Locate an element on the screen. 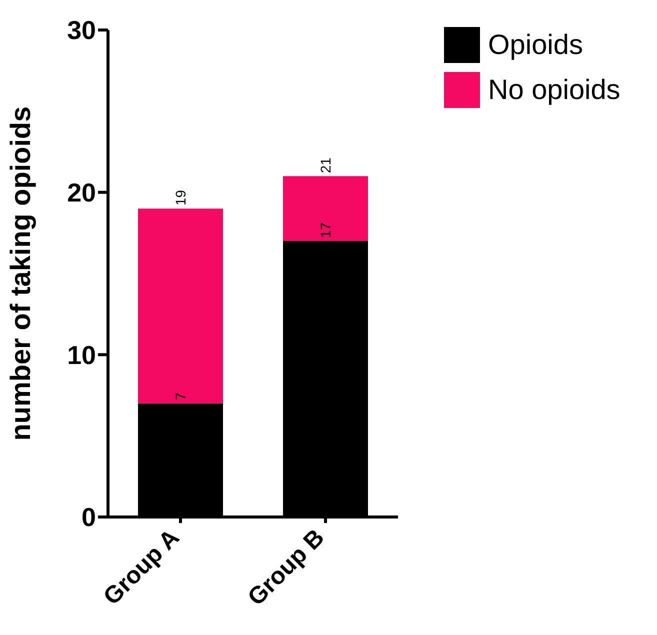 The height and width of the screenshot is (635, 657). data-label: 7 is located at coordinates (180, 396).